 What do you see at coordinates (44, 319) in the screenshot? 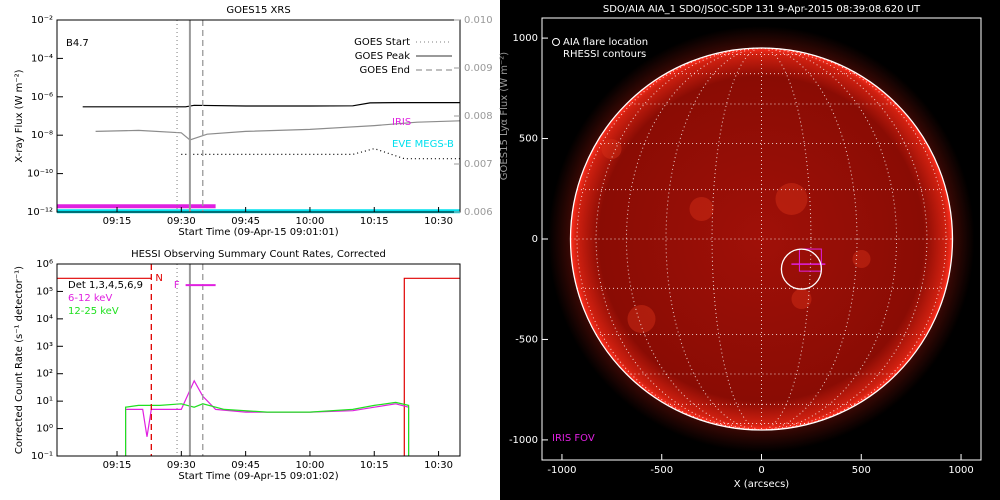
I see `y-tick-label: 10⁴` at bounding box center [44, 319].